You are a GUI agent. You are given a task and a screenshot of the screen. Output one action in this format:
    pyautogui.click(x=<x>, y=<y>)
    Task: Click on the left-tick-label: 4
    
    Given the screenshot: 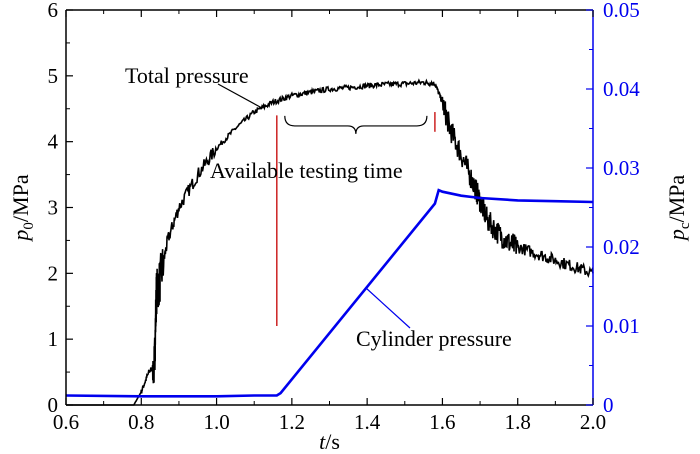 What is the action you would take?
    pyautogui.click(x=53, y=142)
    